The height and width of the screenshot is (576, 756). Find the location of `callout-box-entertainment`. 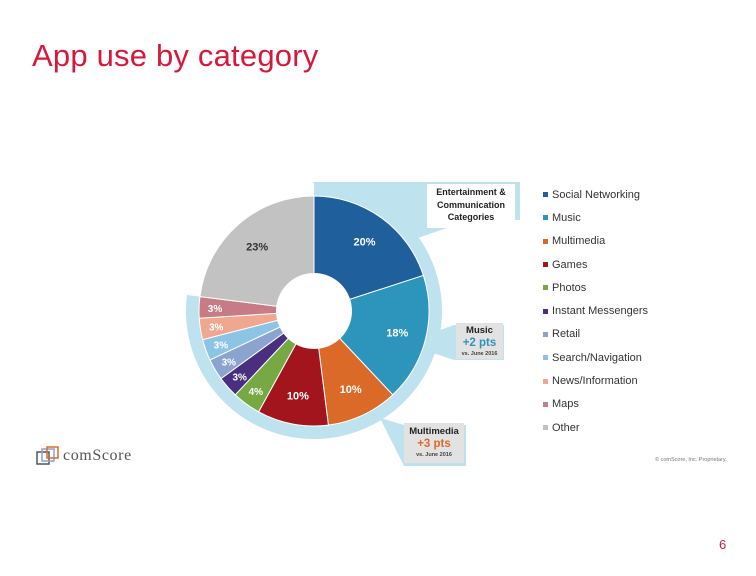

callout-box-entertainment is located at coordinates (471, 206).